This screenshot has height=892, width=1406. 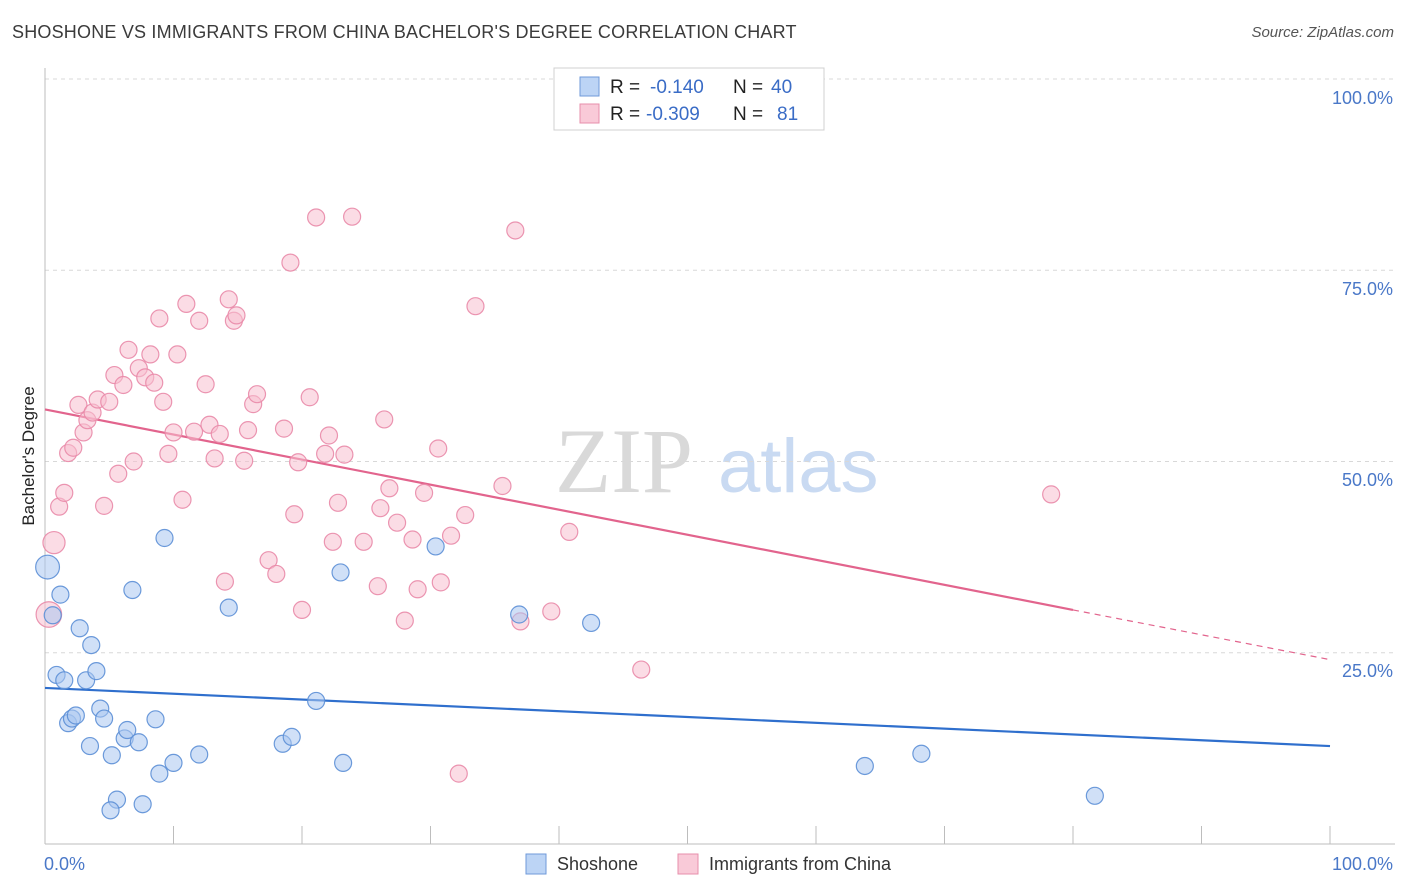 What do you see at coordinates (1362, 864) in the screenshot?
I see `x-tick-label-max: 100.0%` at bounding box center [1362, 864].